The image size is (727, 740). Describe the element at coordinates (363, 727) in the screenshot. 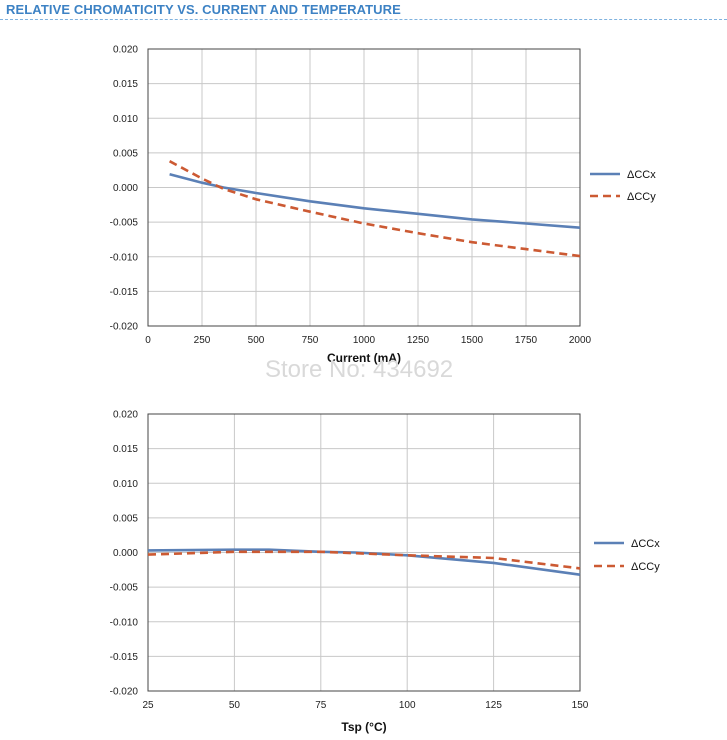

I see `c1-x-axis-title: Tsp (°C)` at that location.